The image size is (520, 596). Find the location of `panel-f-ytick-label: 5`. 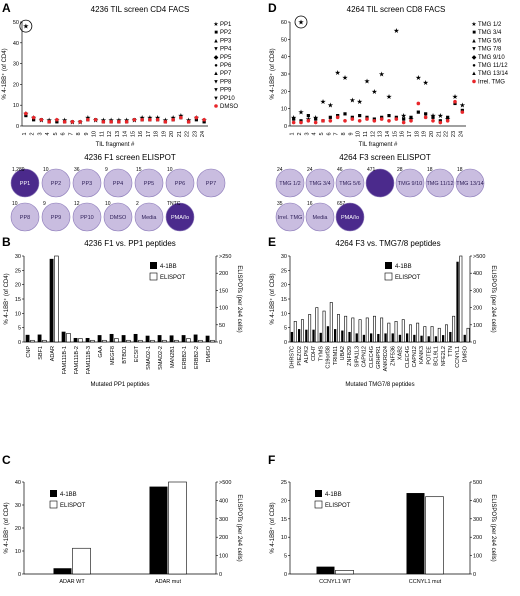

panel-f-ytick-label: 5 is located at coordinates (285, 557).